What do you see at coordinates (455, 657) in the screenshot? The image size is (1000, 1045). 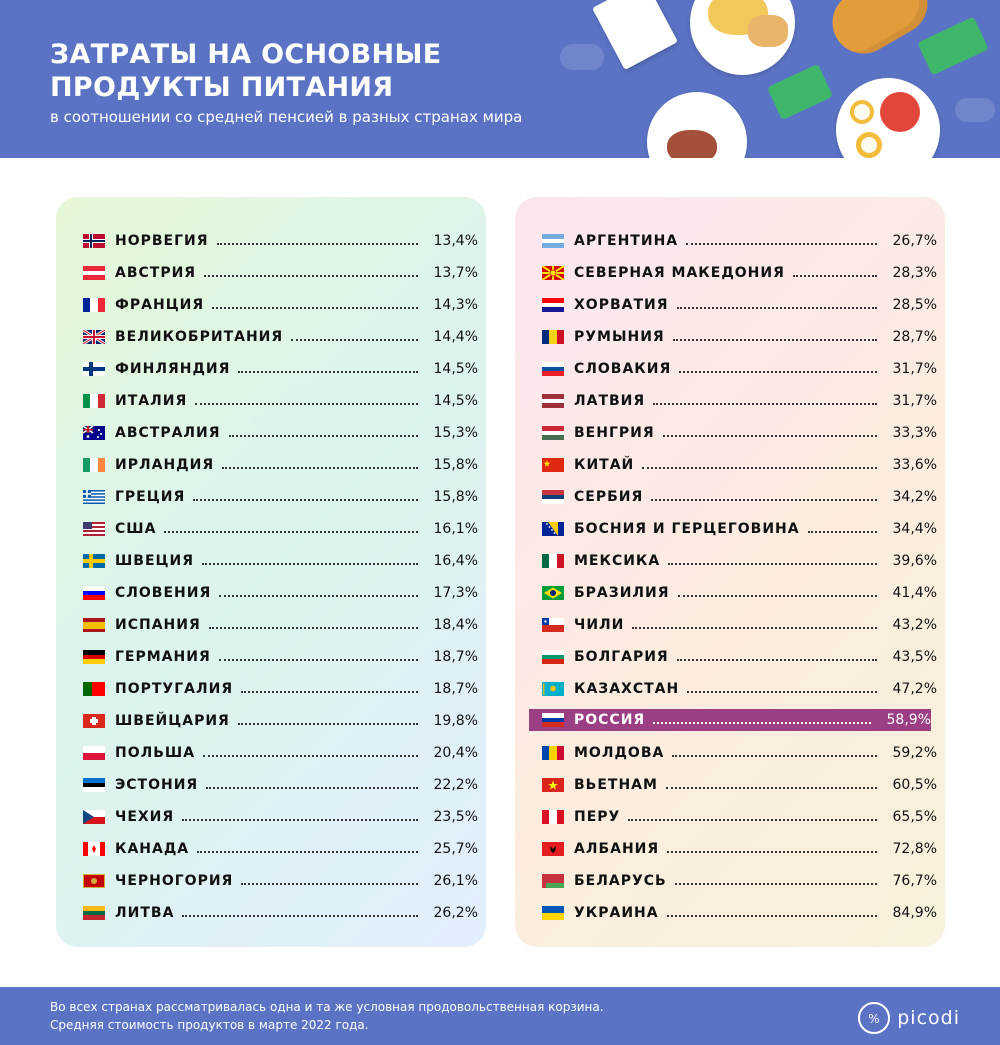 I see `data-label: 18,7%` at bounding box center [455, 657].